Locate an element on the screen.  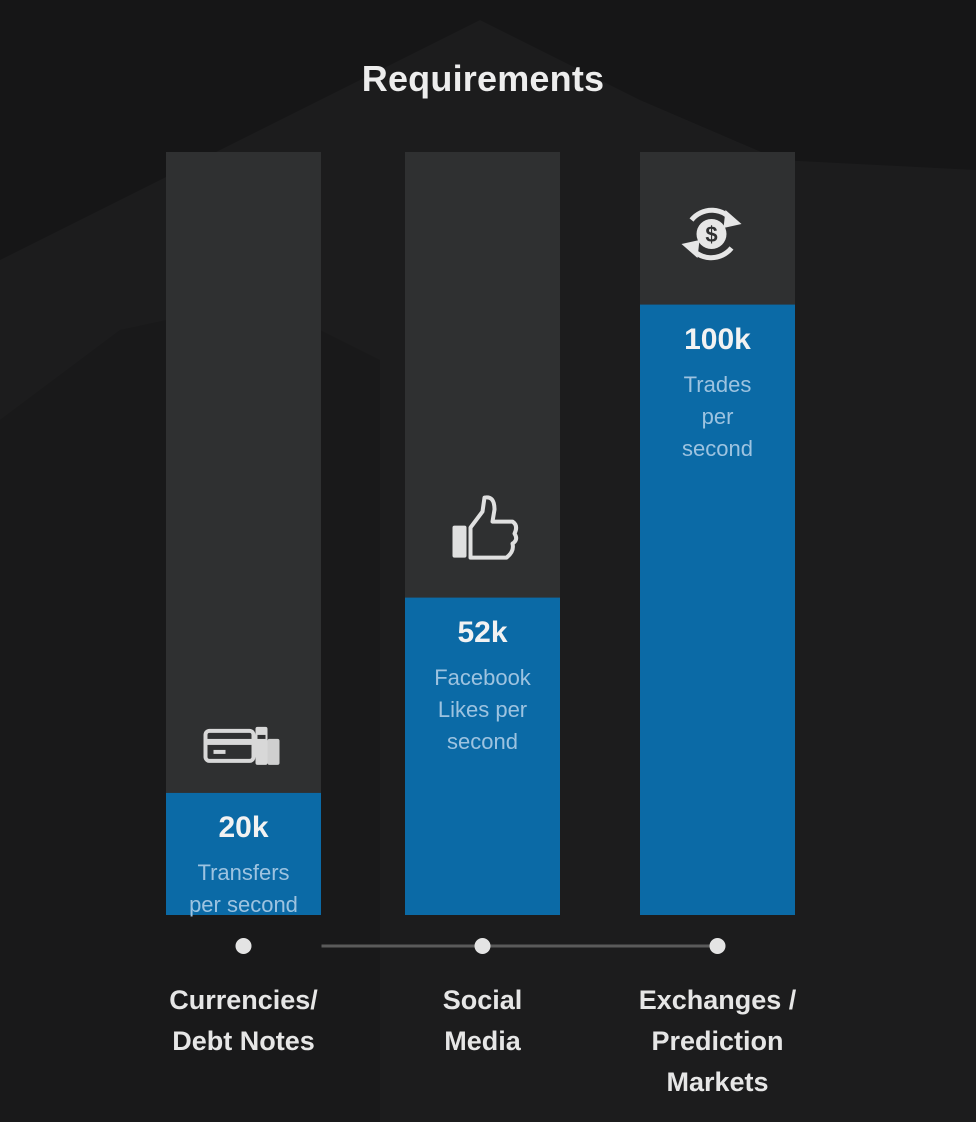
credit-card-icon is located at coordinates (241, 745).